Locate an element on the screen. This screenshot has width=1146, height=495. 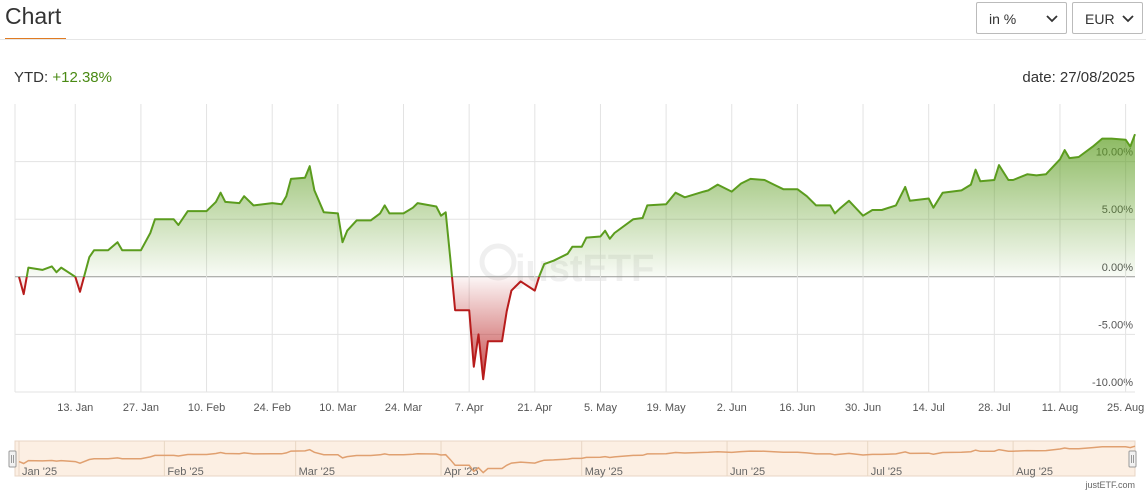
x-tick-label: 28. Jul is located at coordinates (994, 408).